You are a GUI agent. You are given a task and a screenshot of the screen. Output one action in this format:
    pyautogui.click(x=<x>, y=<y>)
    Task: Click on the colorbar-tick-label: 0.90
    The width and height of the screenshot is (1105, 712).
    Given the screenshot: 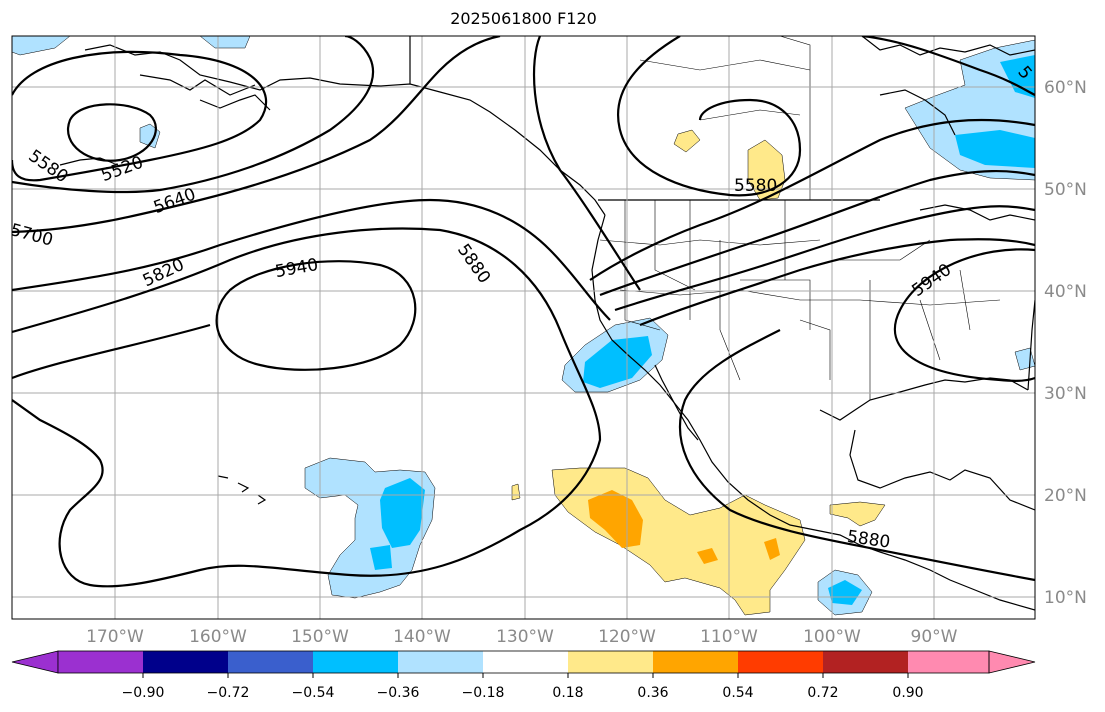 What is the action you would take?
    pyautogui.click(x=907, y=693)
    